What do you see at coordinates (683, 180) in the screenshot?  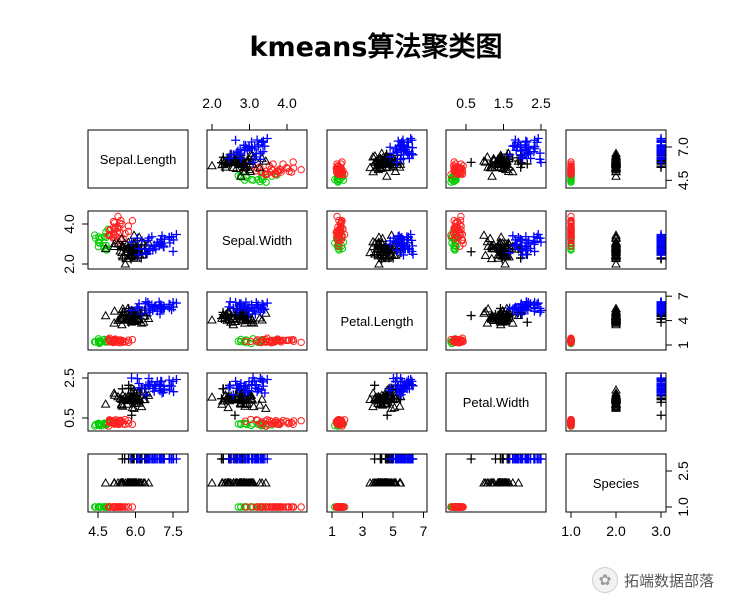 I see `tick-label: 4.5` at bounding box center [683, 180].